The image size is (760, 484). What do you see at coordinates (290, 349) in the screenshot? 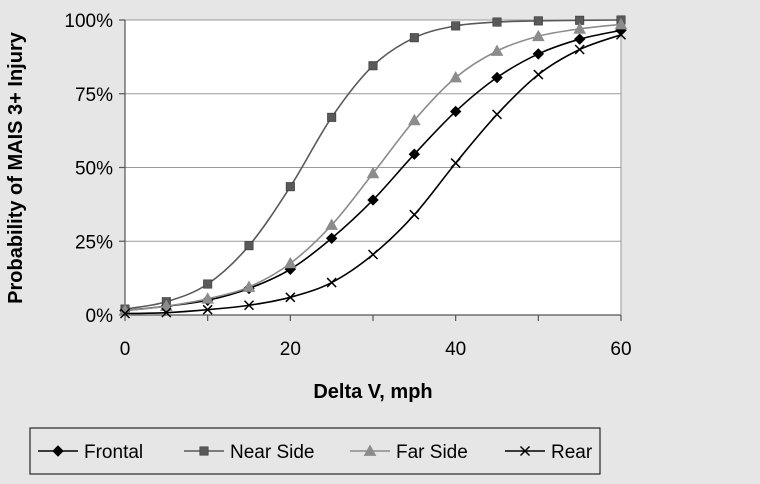
I see `x-tick-label: 20` at bounding box center [290, 349].